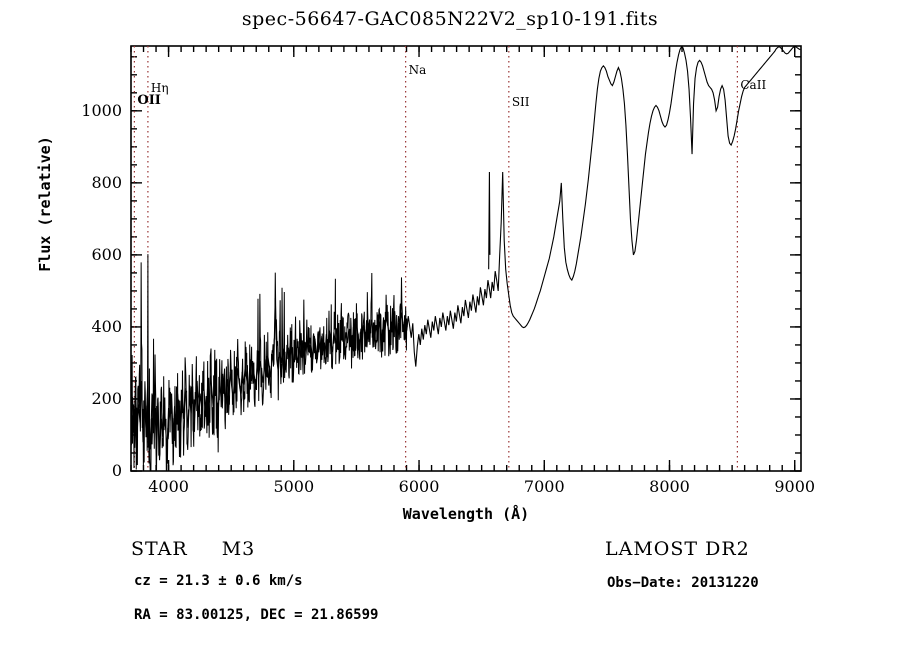  What do you see at coordinates (159, 88) in the screenshot?
I see `line-label-Heta: Hη` at bounding box center [159, 88].